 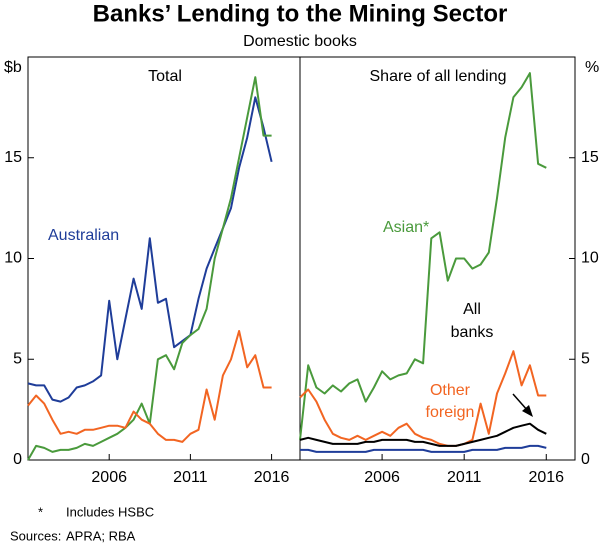 I want to click on arrow-head, so click(x=527, y=411).